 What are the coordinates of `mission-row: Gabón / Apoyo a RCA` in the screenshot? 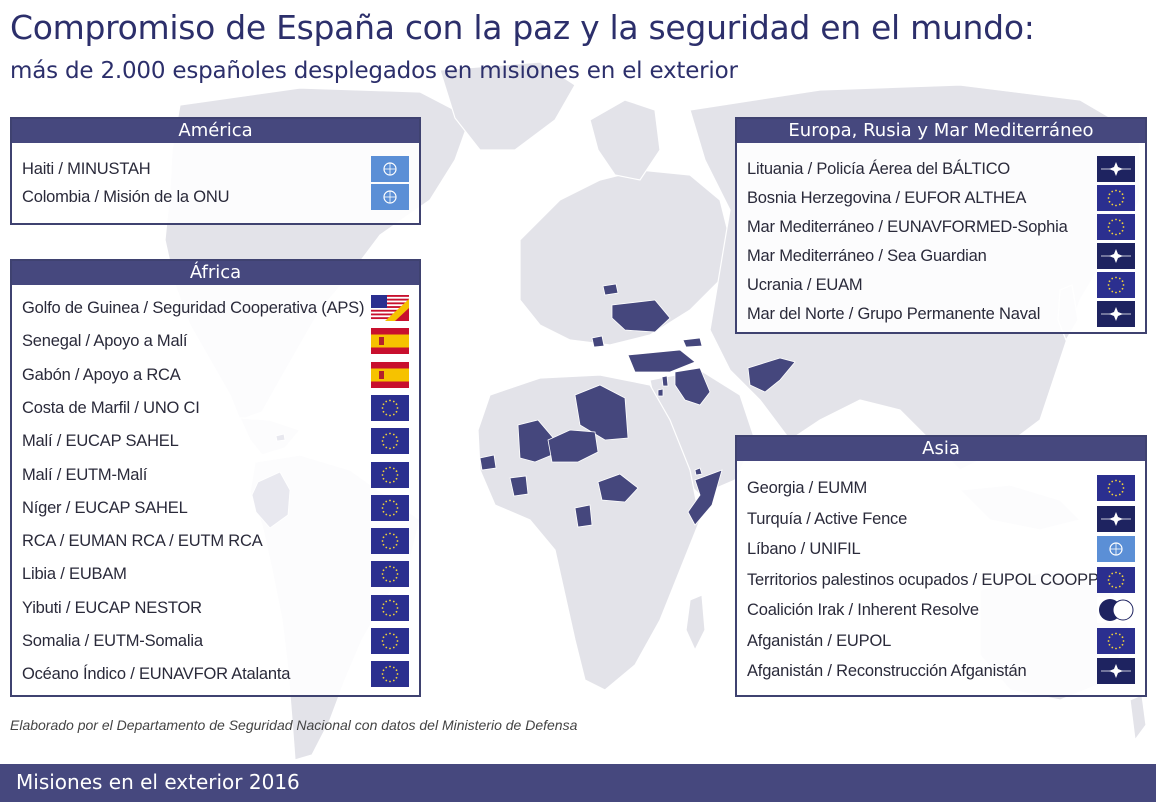 It's located at (216, 375).